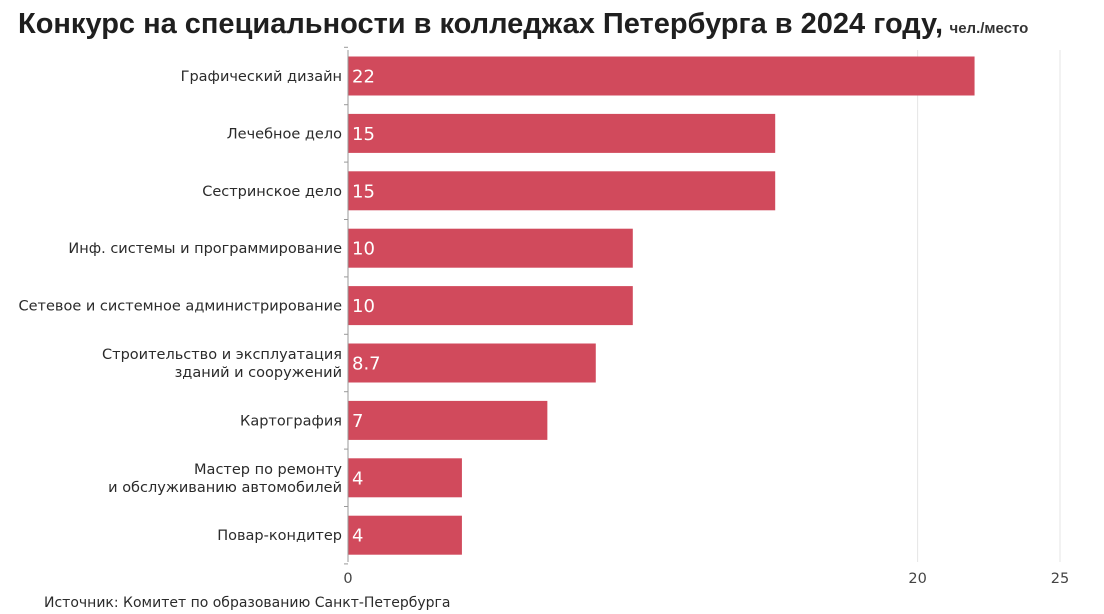 The image size is (1104, 614). I want to click on category-label: Графический дизайн, so click(261, 77).